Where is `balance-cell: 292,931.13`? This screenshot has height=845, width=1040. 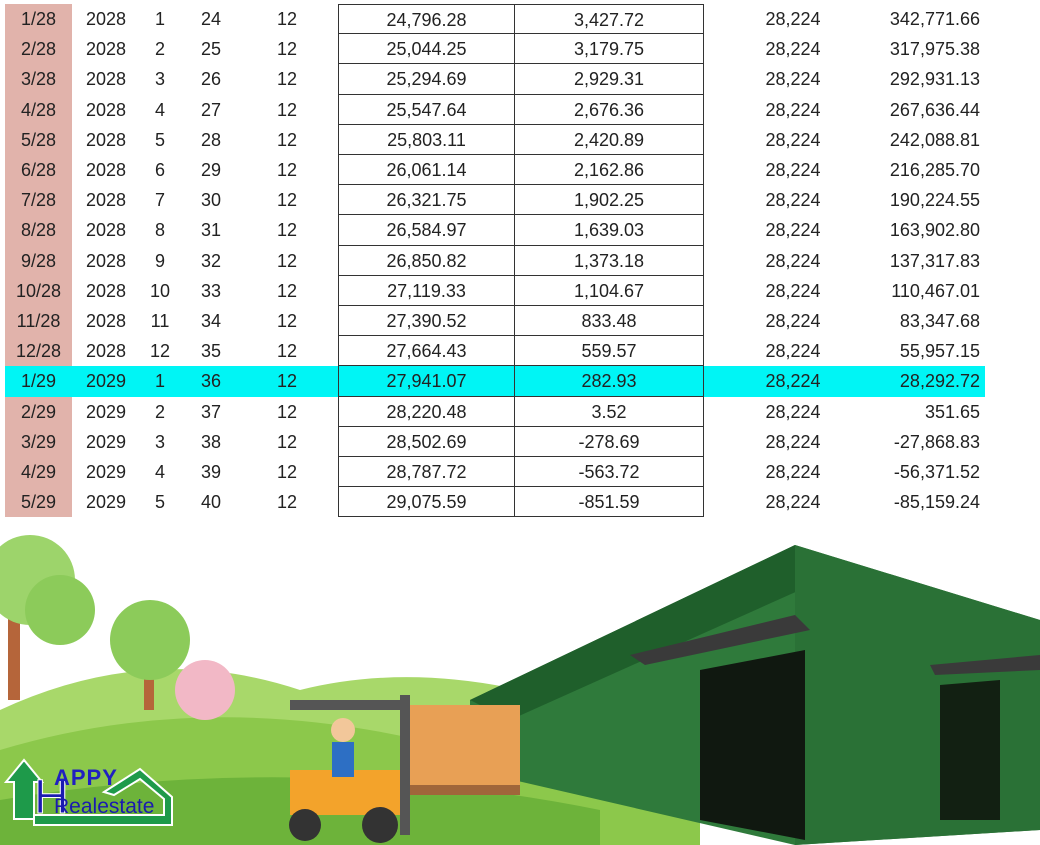 balance-cell: 292,931.13 is located at coordinates (934, 79).